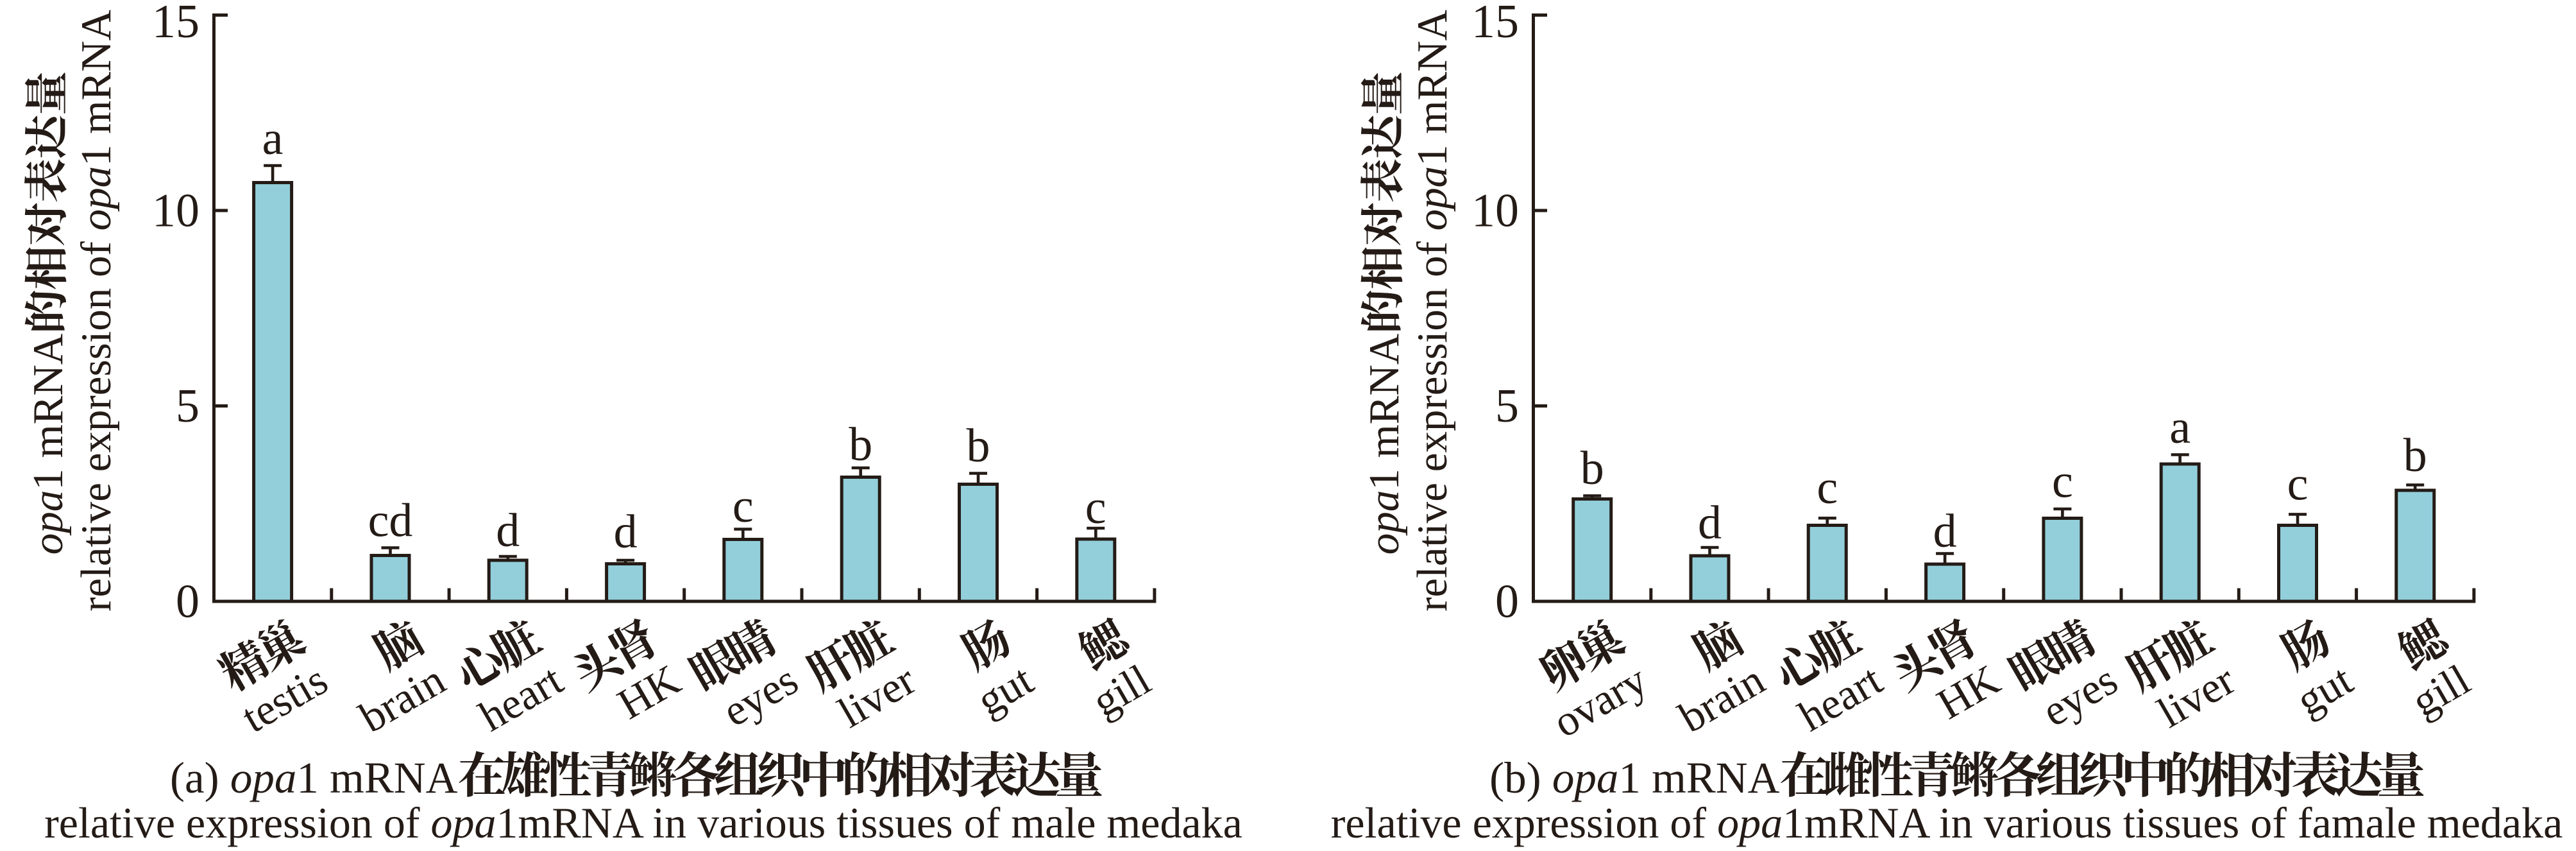 The image size is (2576, 851). What do you see at coordinates (314, 777) in the screenshot?
I see `svg-text: (a) opa1 mRNA` at bounding box center [314, 777].